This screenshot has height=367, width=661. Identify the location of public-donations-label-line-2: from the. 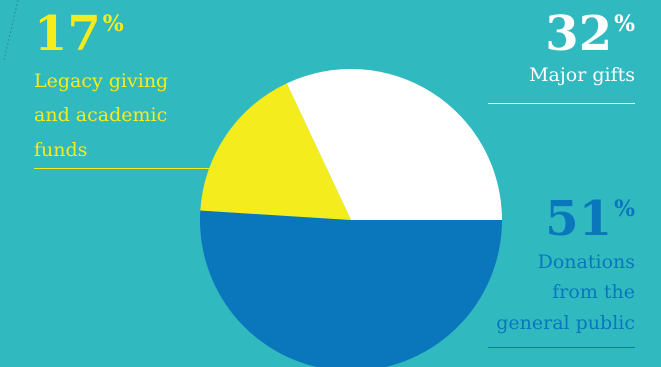
(593, 292).